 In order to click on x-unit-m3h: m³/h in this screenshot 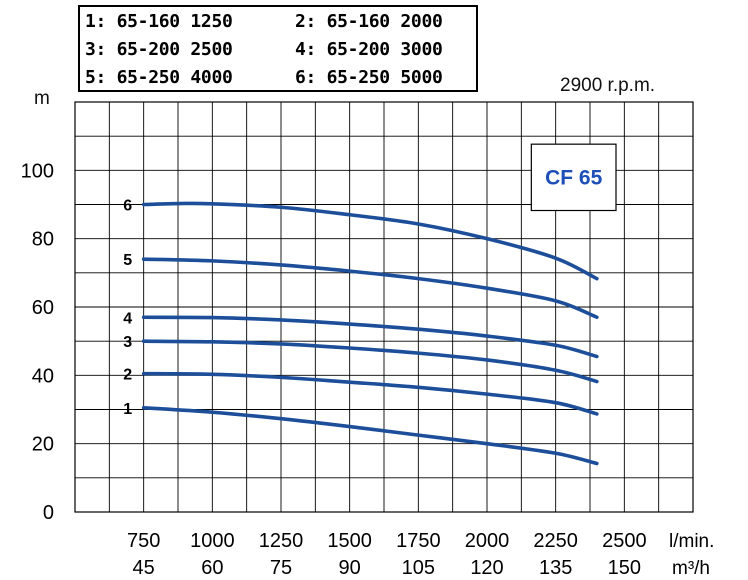, I will do `click(691, 568)`.